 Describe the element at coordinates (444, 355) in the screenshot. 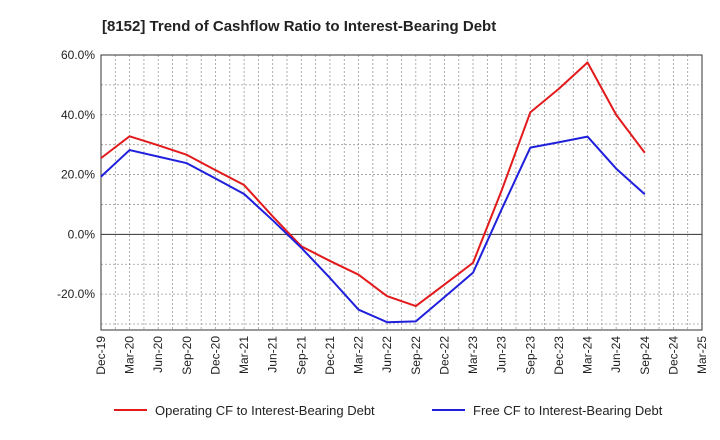

I see `x-tick-label: Dec-22` at that location.